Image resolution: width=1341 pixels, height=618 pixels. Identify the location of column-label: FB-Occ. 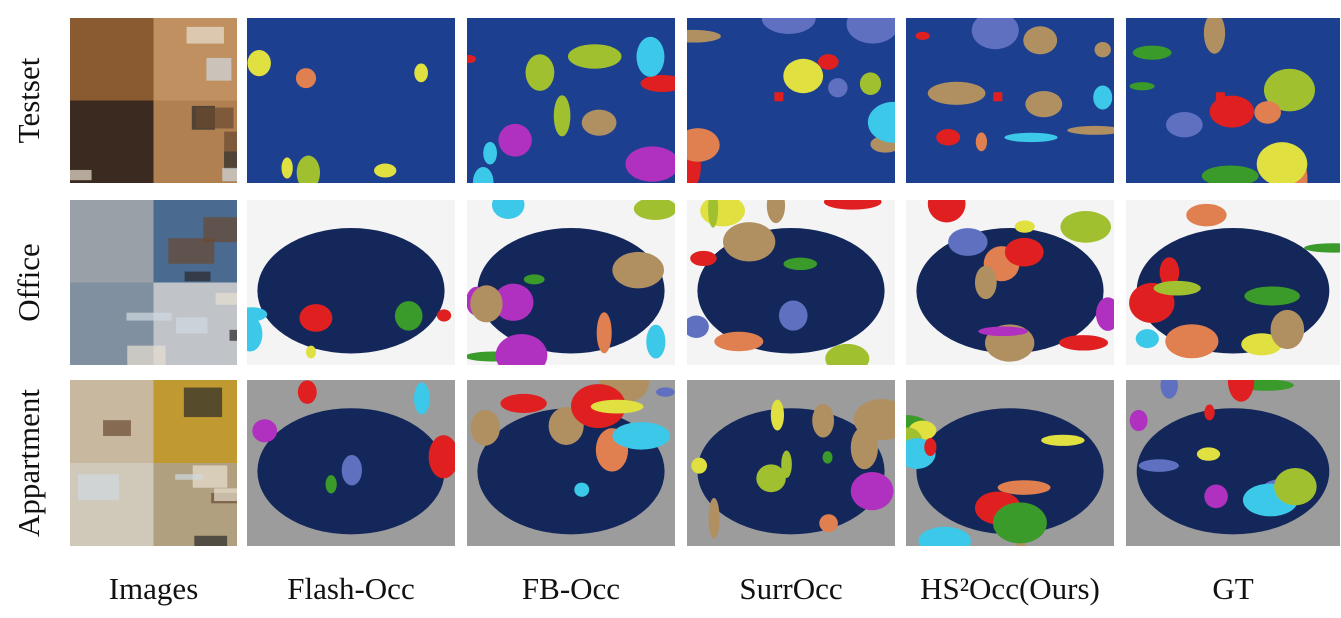
(571, 588).